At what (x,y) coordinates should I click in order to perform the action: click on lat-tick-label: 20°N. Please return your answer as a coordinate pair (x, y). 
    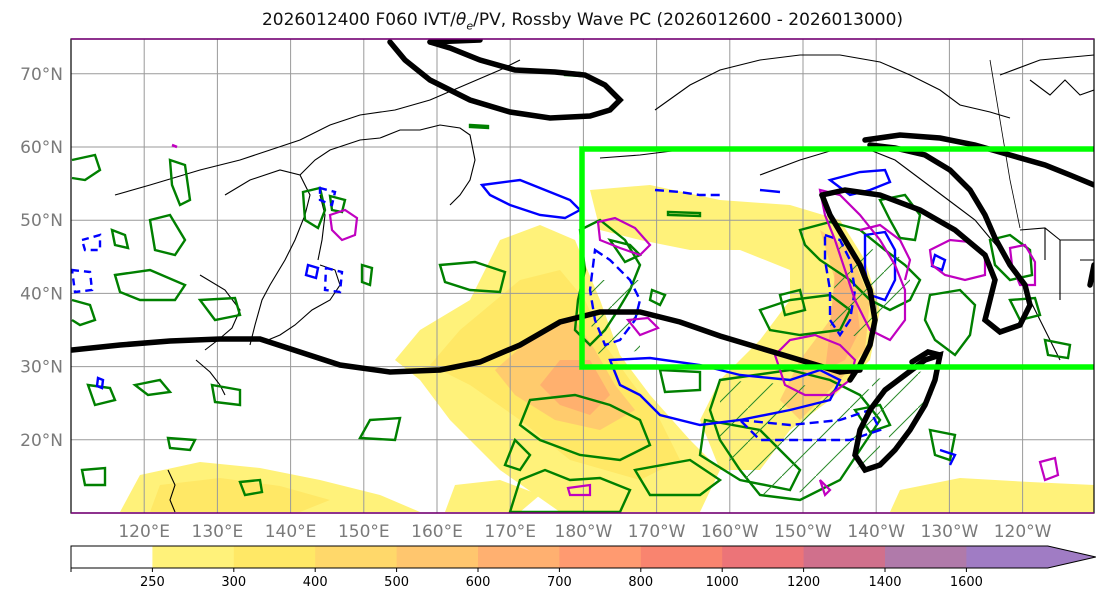
    Looking at the image, I should click on (41, 441).